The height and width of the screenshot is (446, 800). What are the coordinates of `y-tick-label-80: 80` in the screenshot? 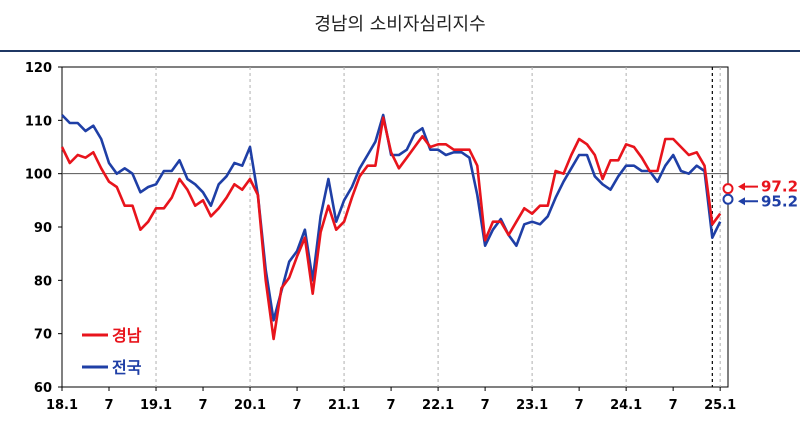 It's located at (43, 281).